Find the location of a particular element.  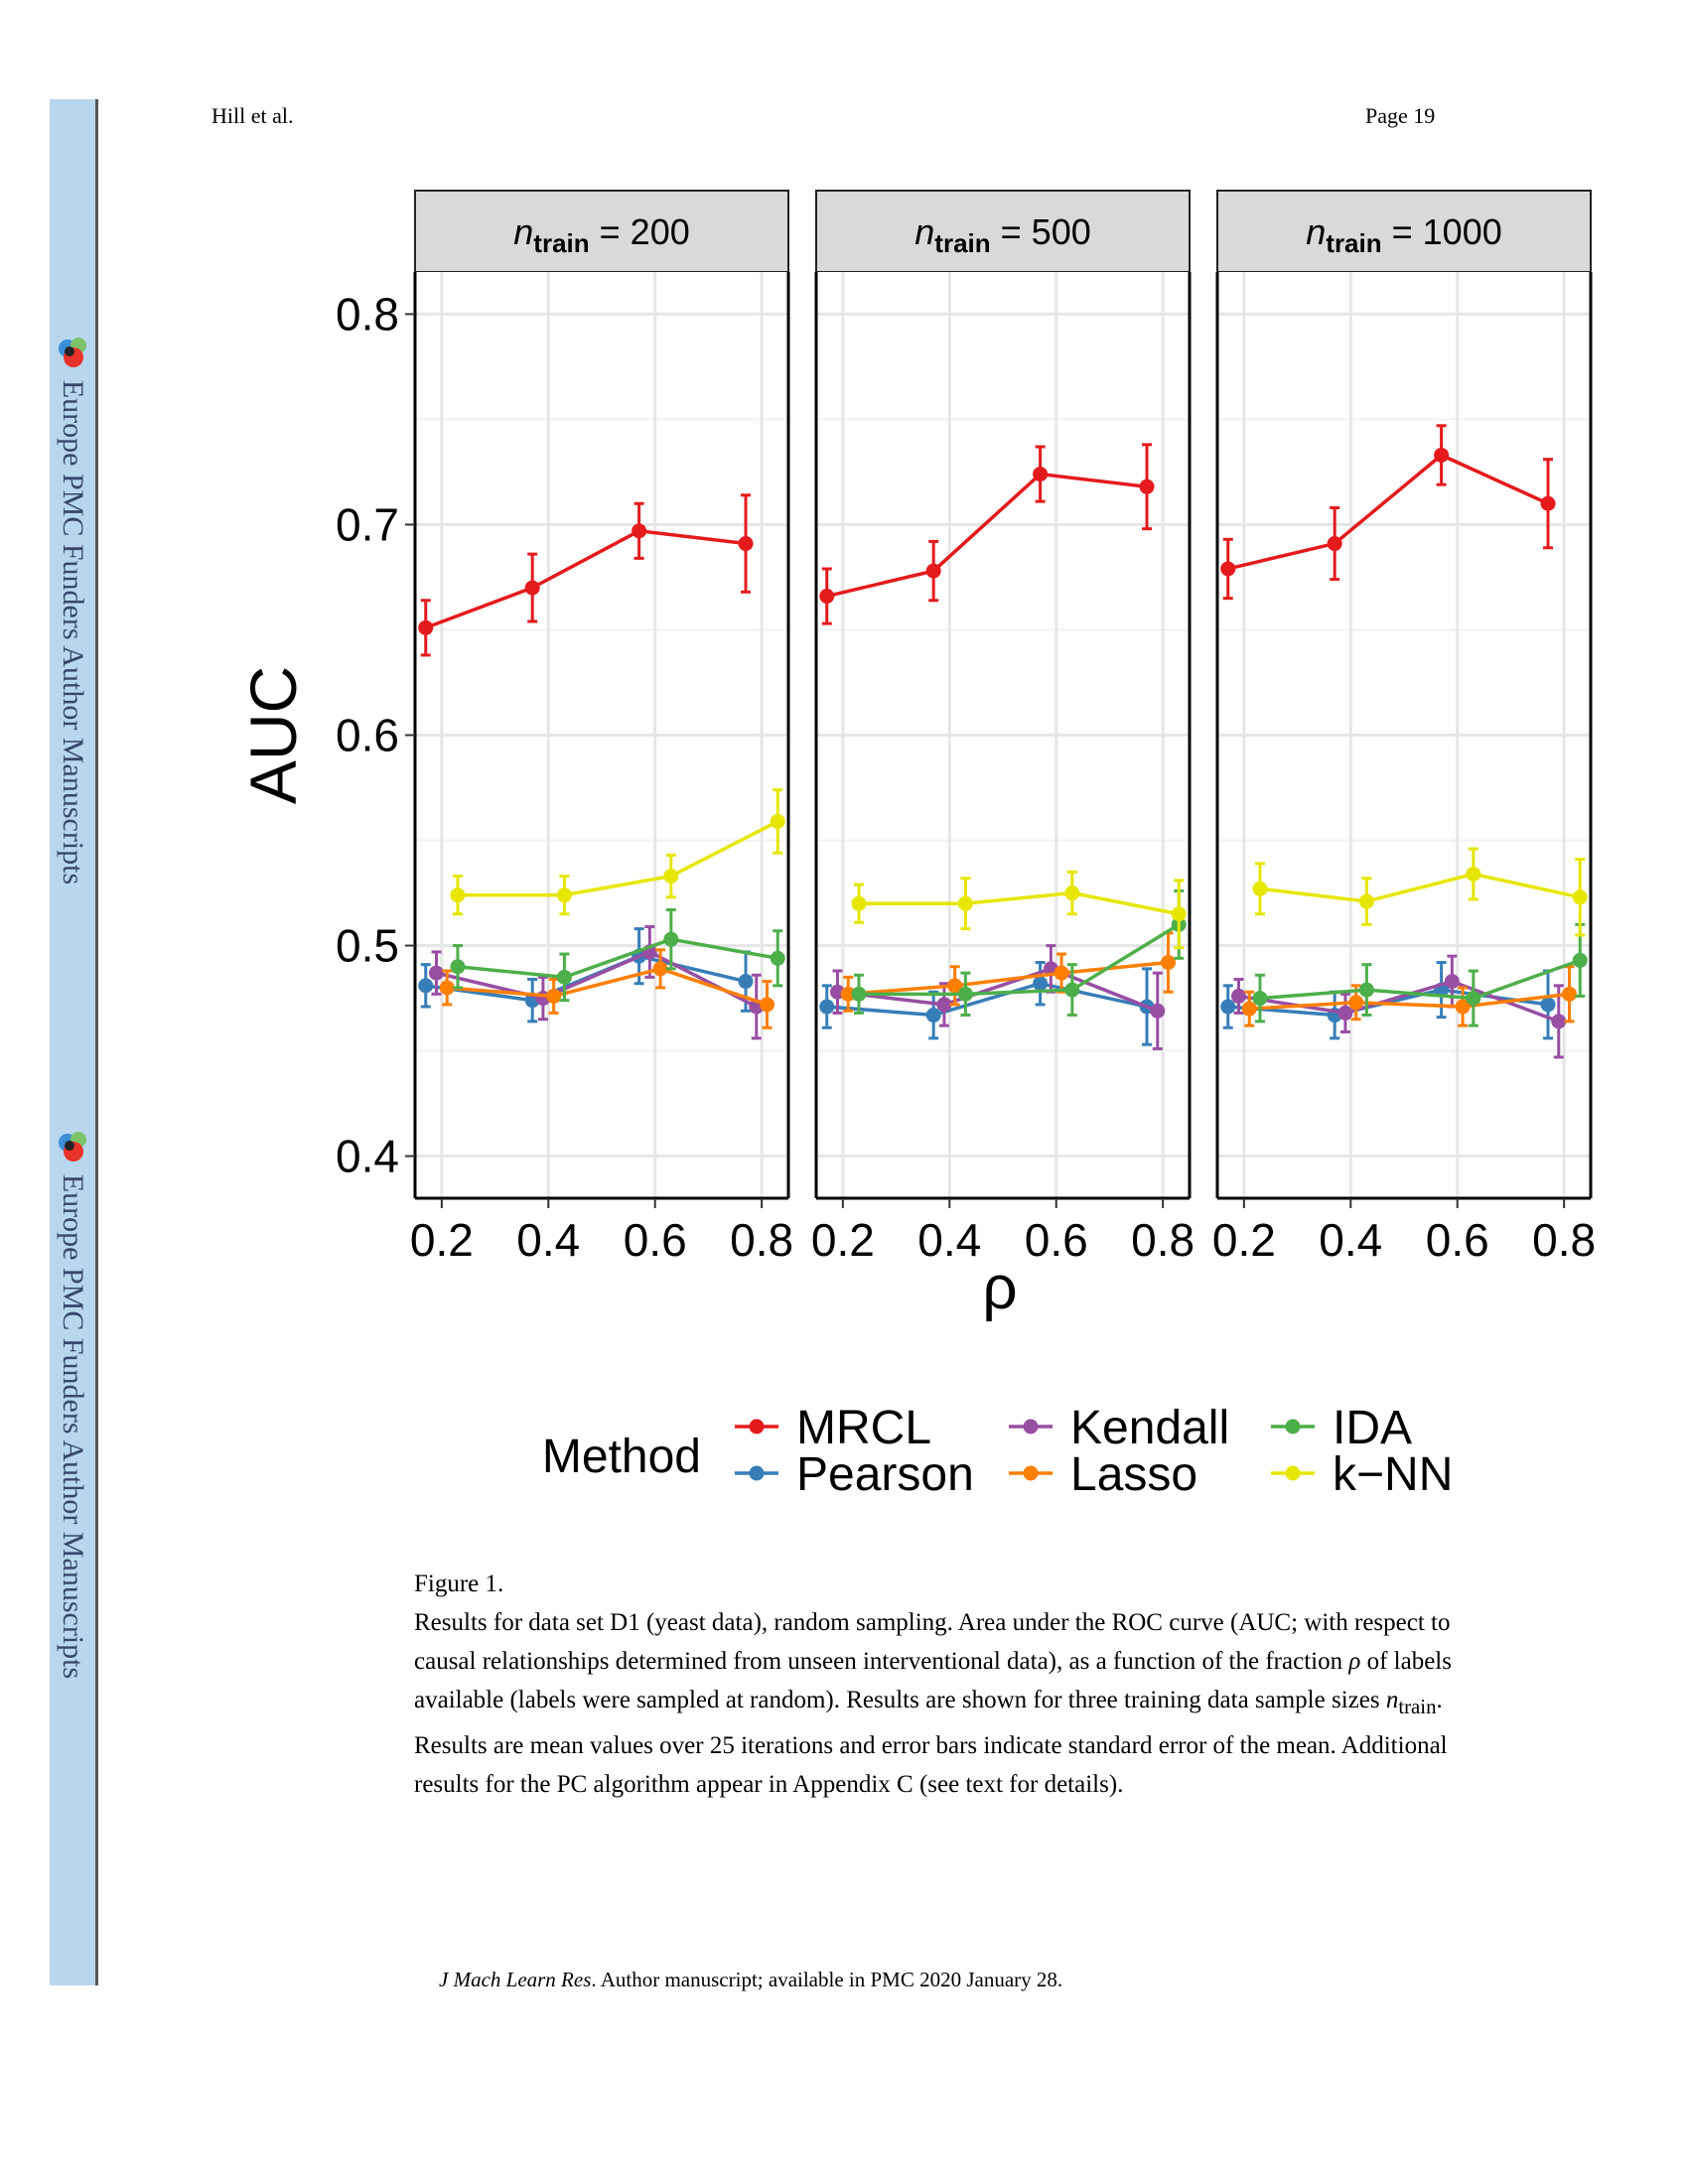

caption-n: n is located at coordinates (1392, 1700).